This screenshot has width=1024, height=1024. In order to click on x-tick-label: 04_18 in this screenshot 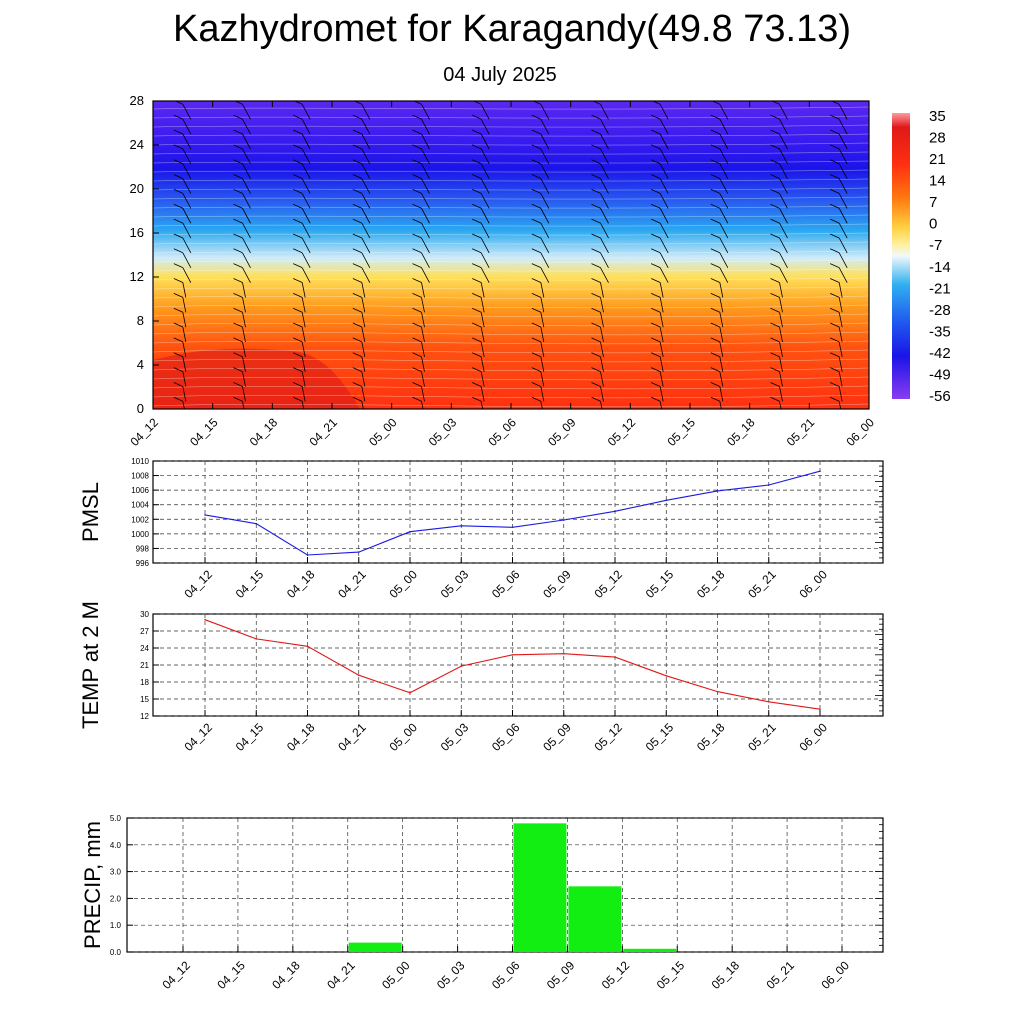, I will do `click(301, 737)`.